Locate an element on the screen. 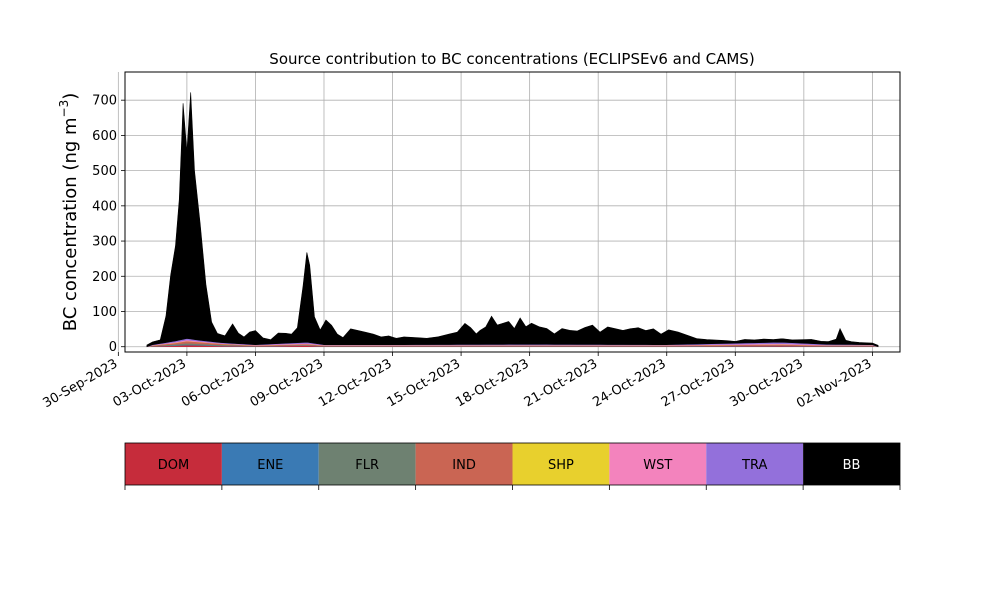 This screenshot has width=1000, height=600. y-axis-label-main: BC concentration (ng m is located at coordinates (70, 224).